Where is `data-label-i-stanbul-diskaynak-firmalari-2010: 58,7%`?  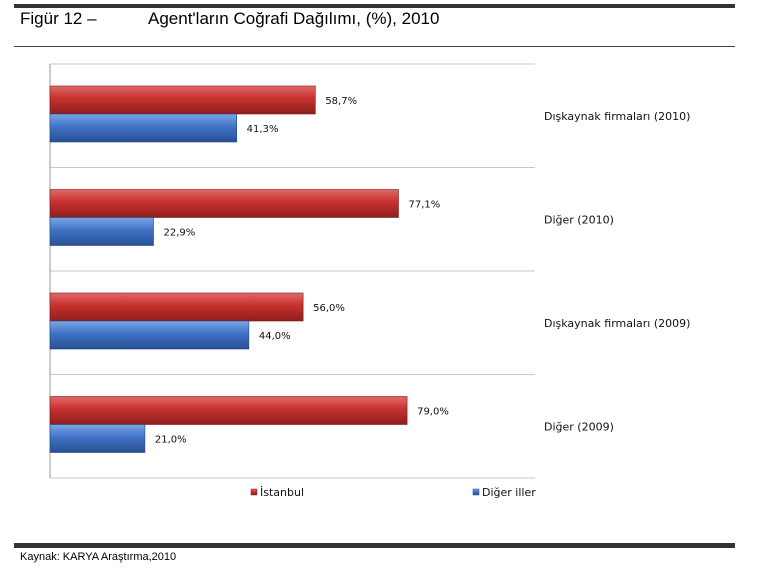 data-label-i-stanbul-diskaynak-firmalari-2010: 58,7% is located at coordinates (341, 101).